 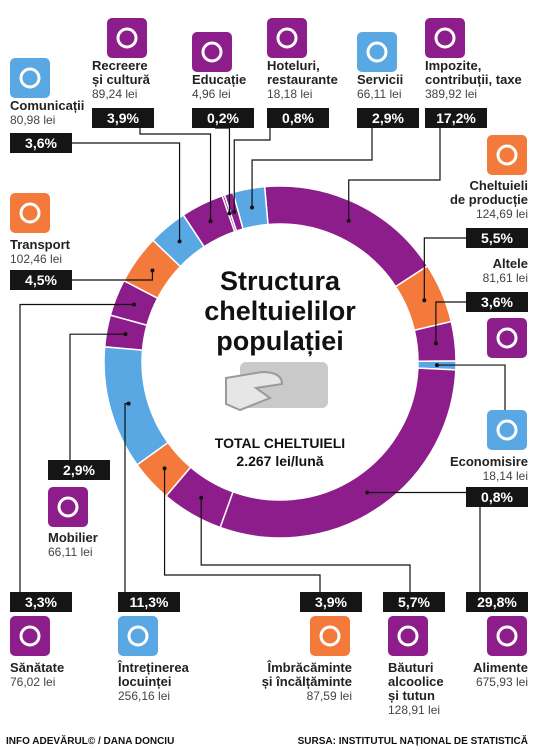 I want to click on category-name: restaurante, so click(x=302, y=79).